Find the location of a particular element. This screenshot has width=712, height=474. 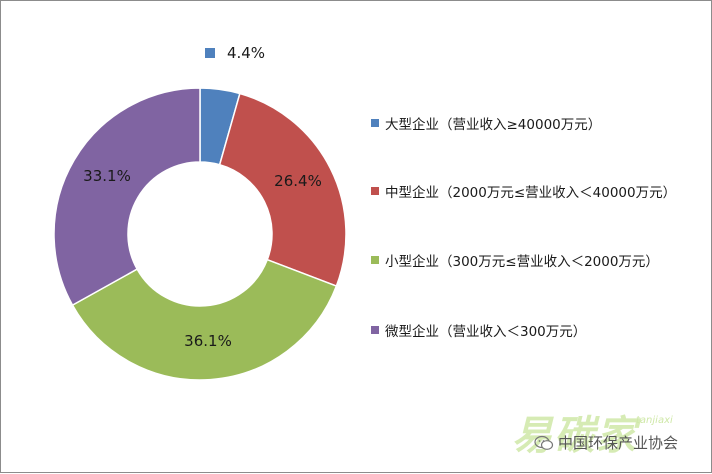

legend-item: 大型企业（营业收入≥40000万元） is located at coordinates (486, 123).